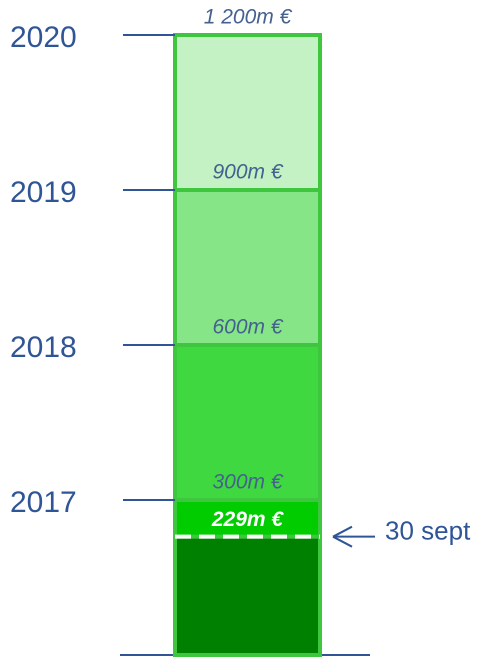  What do you see at coordinates (43, 37) in the screenshot?
I see `year-label: 2020` at bounding box center [43, 37].